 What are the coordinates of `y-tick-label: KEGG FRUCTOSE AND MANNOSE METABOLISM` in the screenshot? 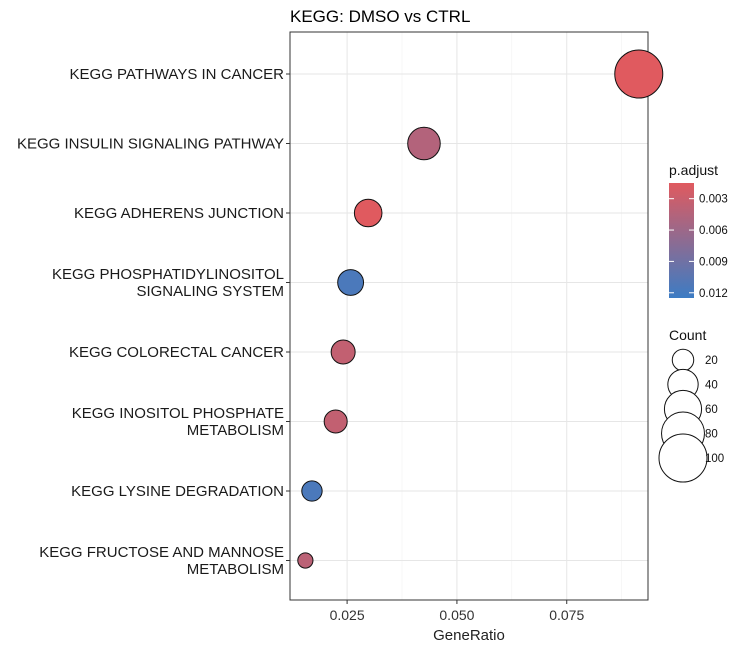 It's located at (161, 561).